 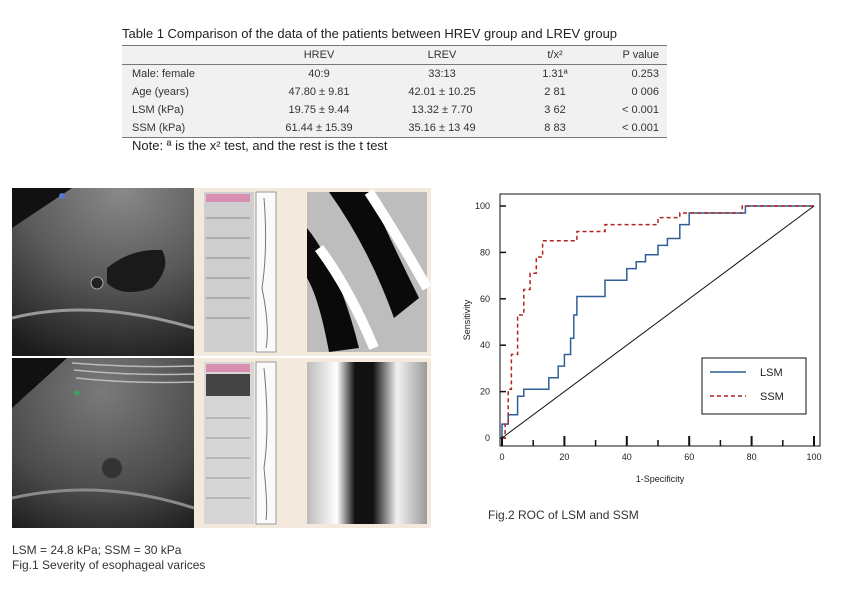 What do you see at coordinates (319, 55) in the screenshot?
I see `header-cell: HREV` at bounding box center [319, 55].